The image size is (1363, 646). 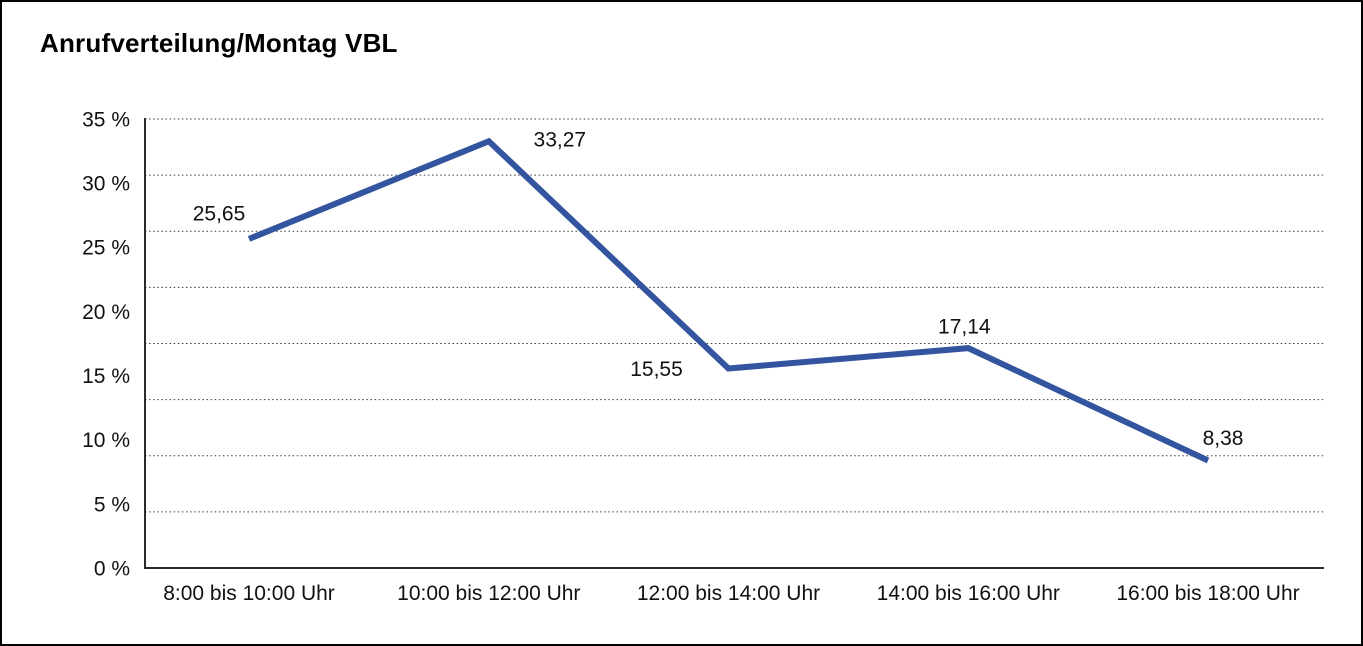 What do you see at coordinates (1207, 593) in the screenshot?
I see `x-axis-tick-label: 16:00 bis 18:00 Uhr` at bounding box center [1207, 593].